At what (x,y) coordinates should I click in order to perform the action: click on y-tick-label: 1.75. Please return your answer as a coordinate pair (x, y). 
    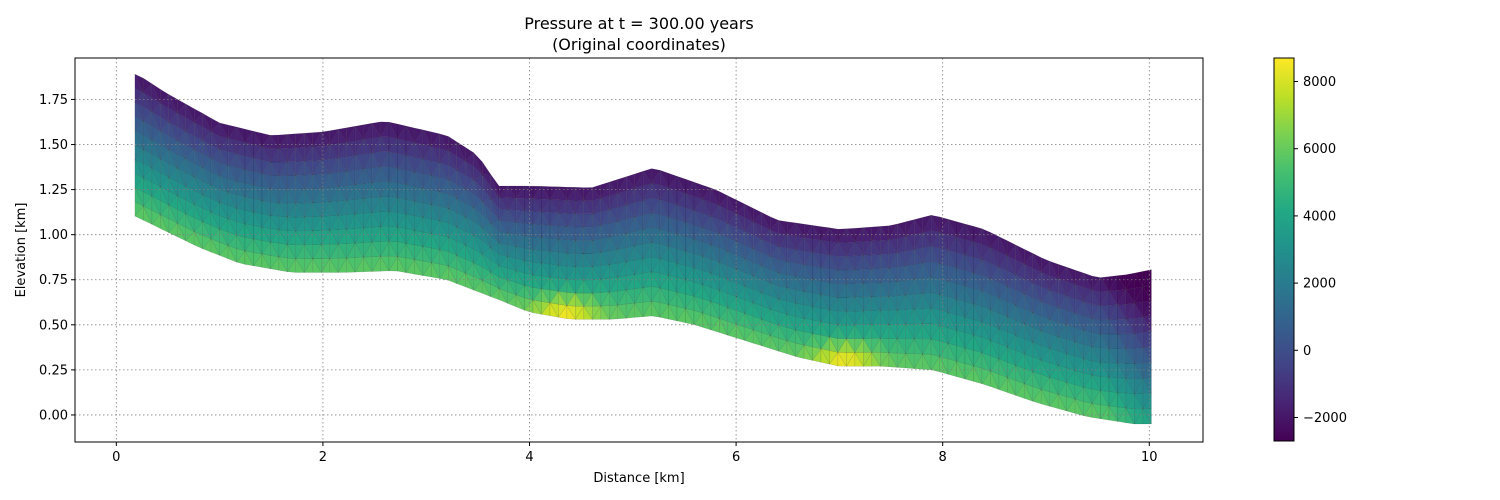
    Looking at the image, I should click on (53, 100).